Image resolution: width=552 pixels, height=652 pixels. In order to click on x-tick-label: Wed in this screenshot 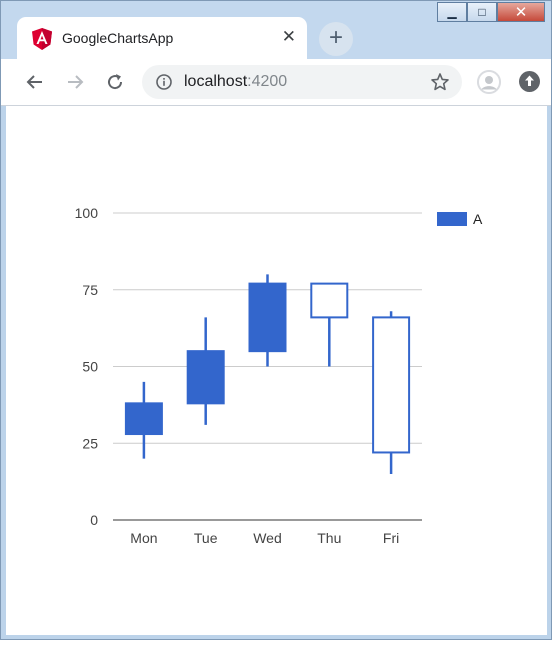, I will do `click(267, 538)`.